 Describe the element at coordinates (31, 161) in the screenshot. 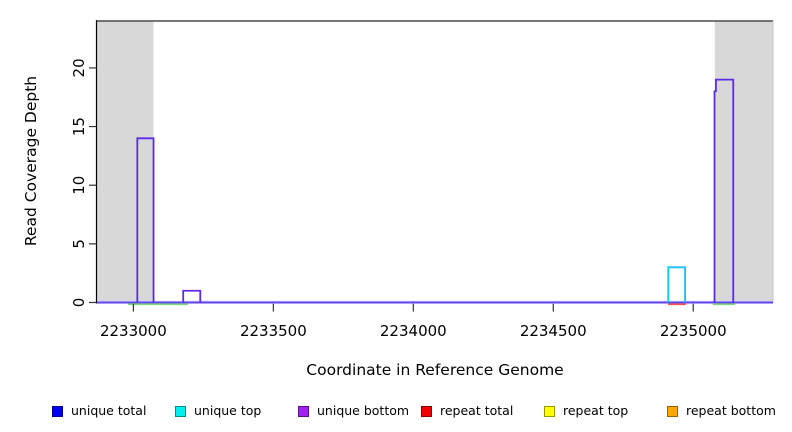

I see `y-axis-title: Read Coverage Depth` at that location.